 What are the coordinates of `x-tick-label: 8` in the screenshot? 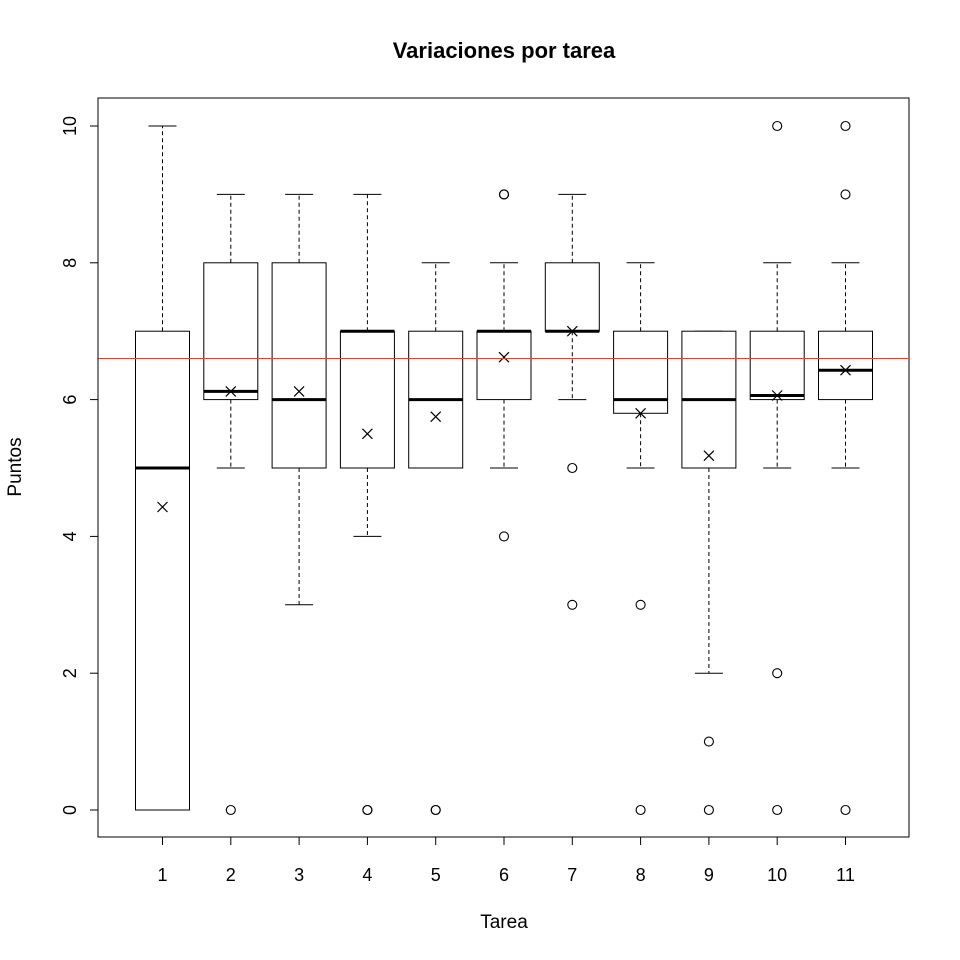 It's located at (641, 875).